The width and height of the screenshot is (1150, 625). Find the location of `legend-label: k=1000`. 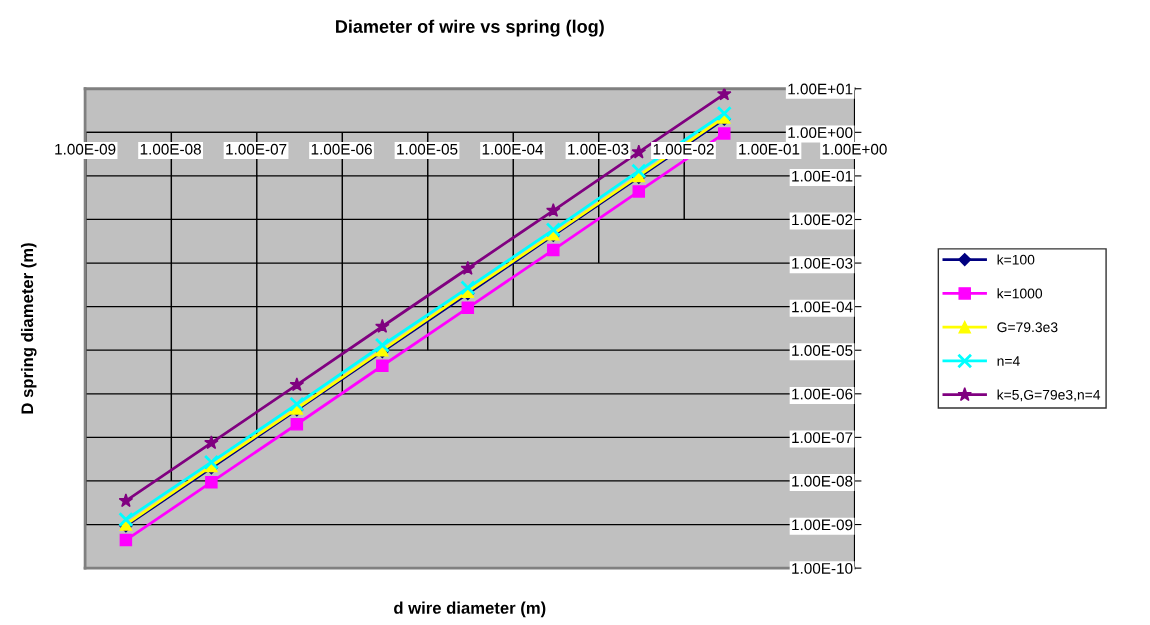

legend-label: k=1000 is located at coordinates (1020, 293).